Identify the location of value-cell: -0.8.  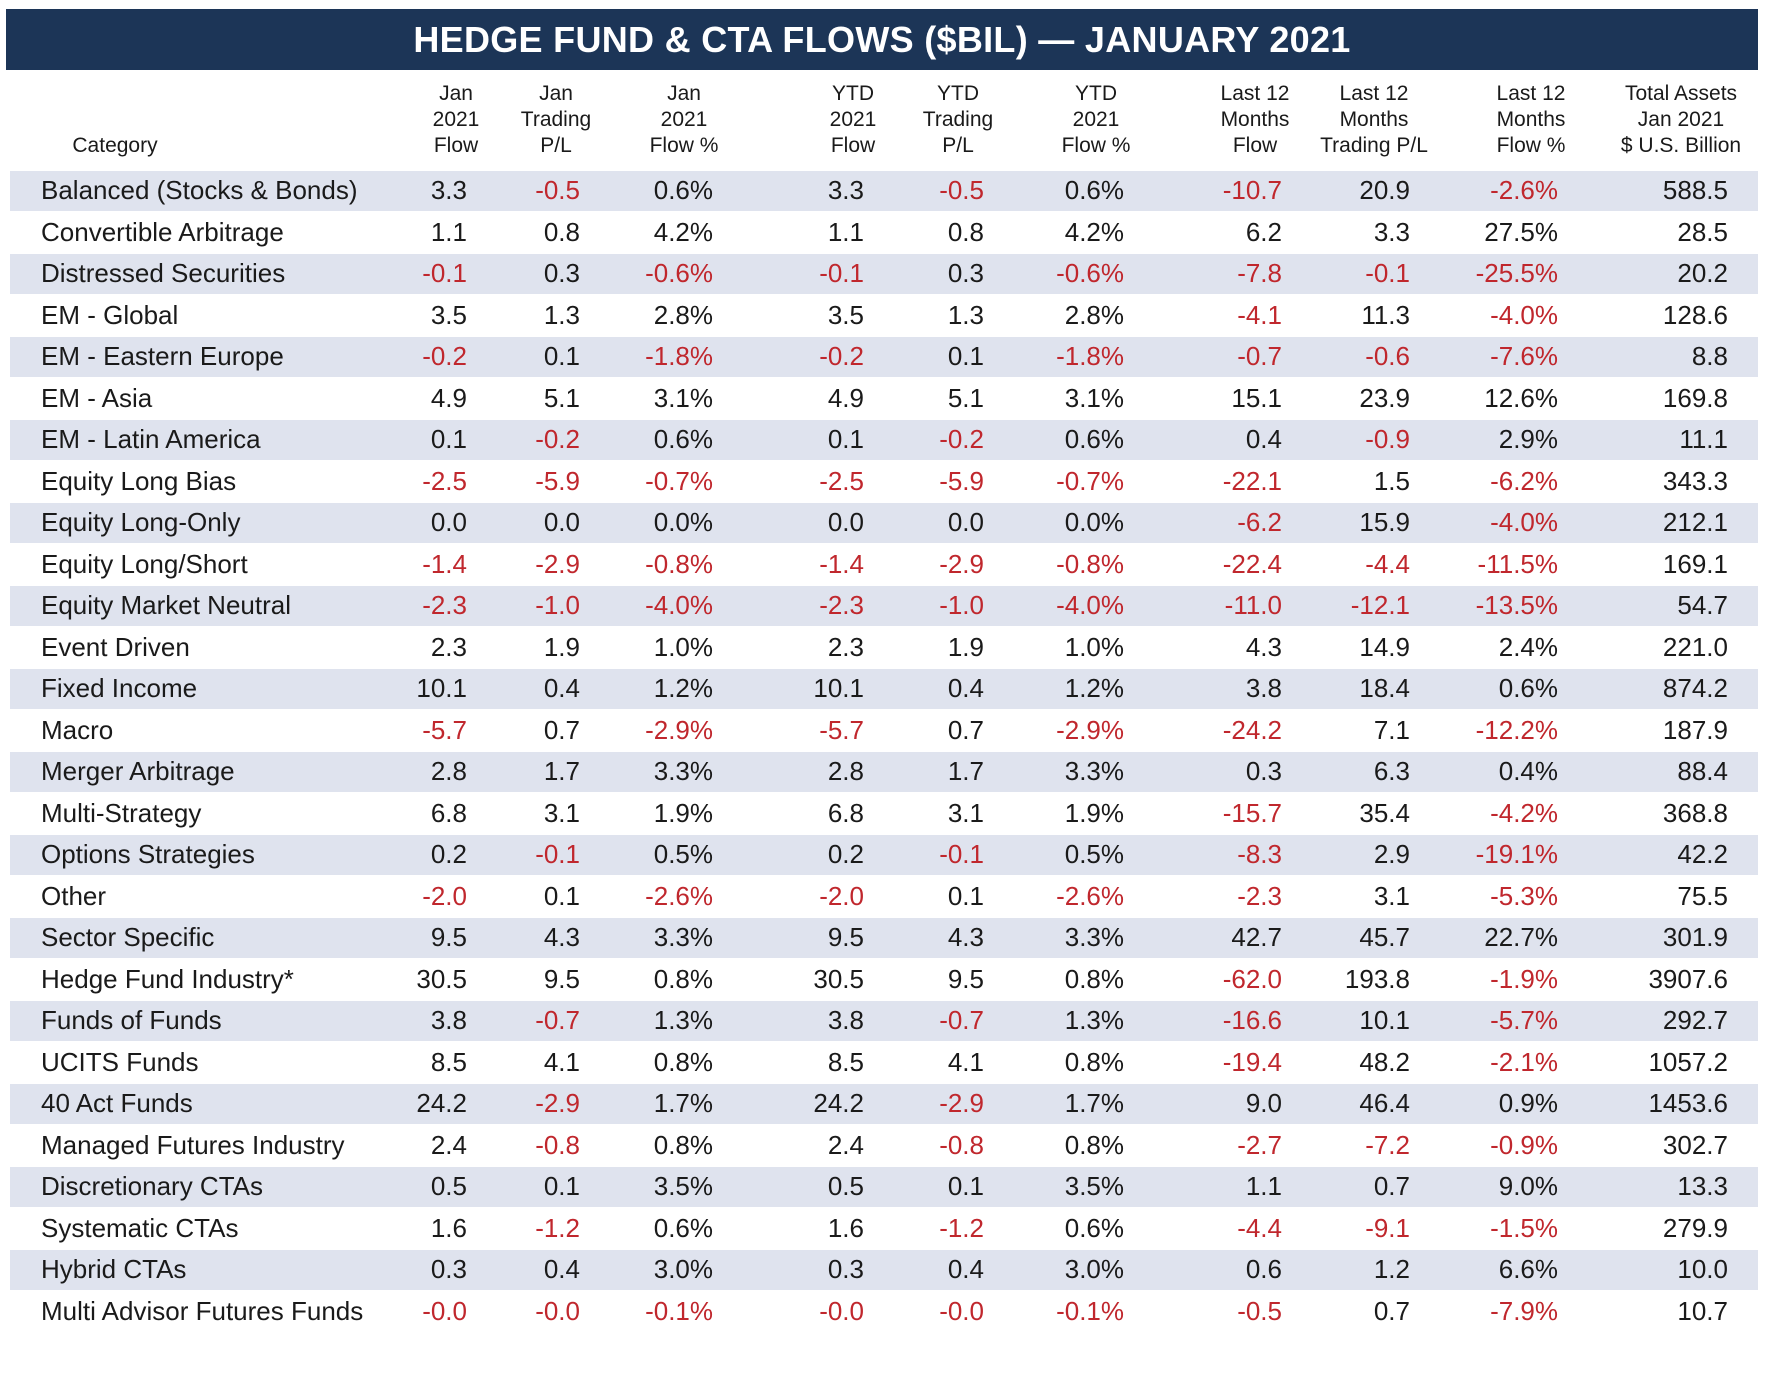
(961, 1144).